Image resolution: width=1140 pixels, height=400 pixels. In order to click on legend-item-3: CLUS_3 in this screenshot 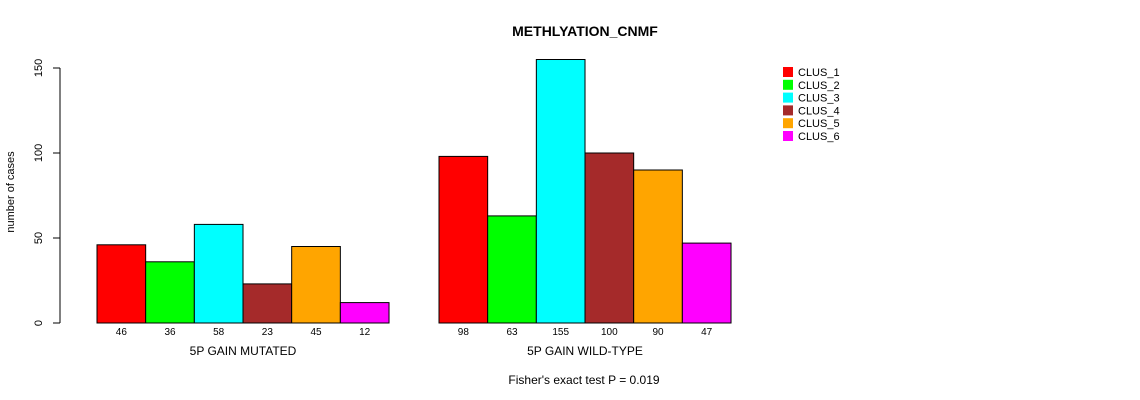, I will do `click(811, 98)`.